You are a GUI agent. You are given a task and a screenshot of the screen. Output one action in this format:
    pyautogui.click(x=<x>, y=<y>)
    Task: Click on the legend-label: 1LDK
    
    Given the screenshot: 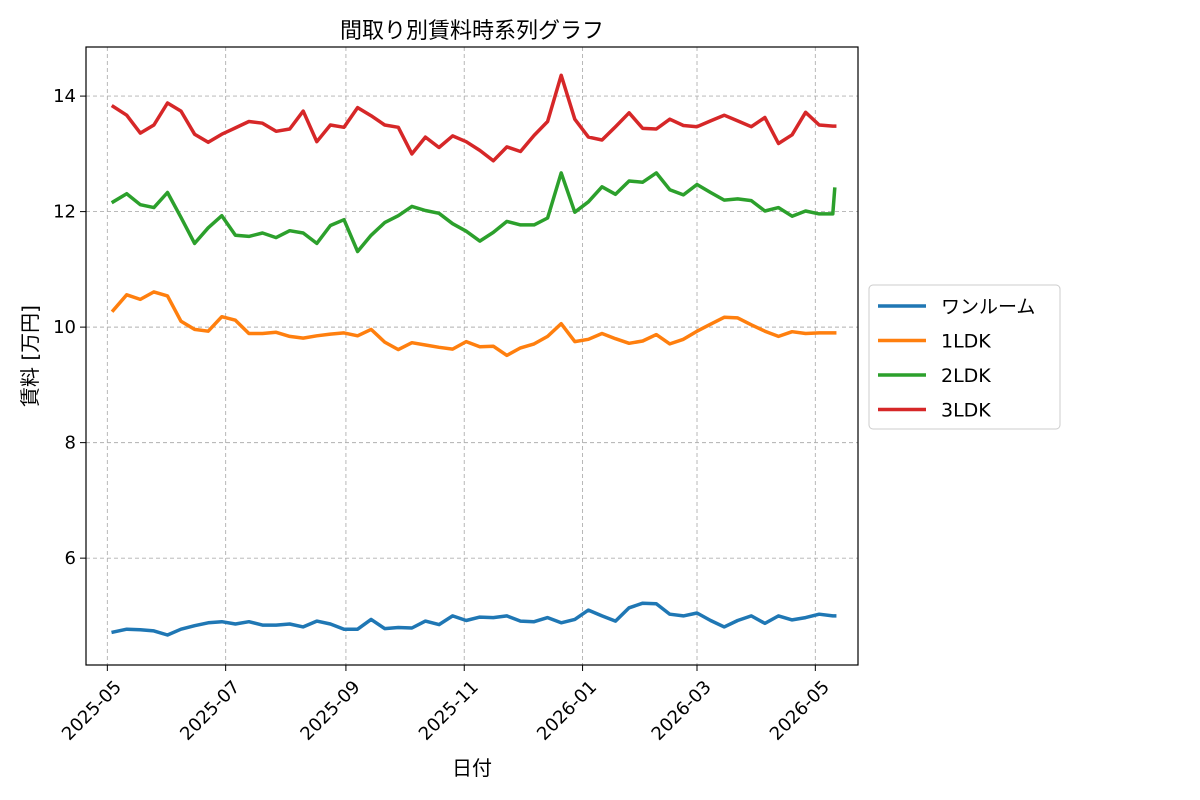 What is the action you would take?
    pyautogui.click(x=966, y=342)
    